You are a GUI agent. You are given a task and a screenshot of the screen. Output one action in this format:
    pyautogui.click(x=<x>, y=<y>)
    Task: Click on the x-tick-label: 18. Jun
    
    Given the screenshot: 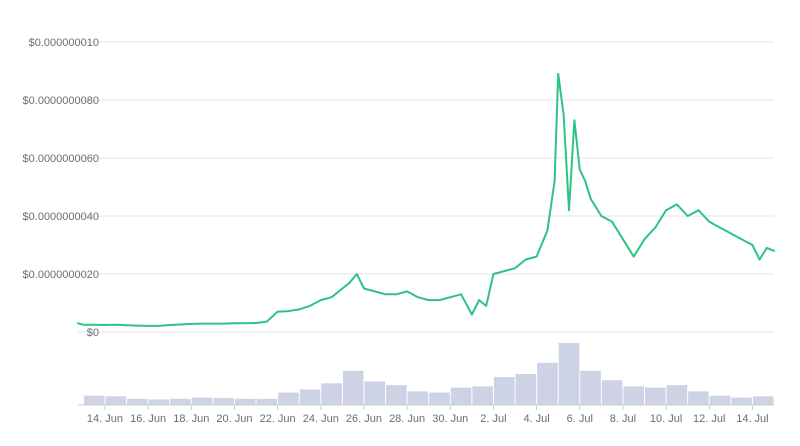 What is the action you would take?
    pyautogui.click(x=191, y=419)
    